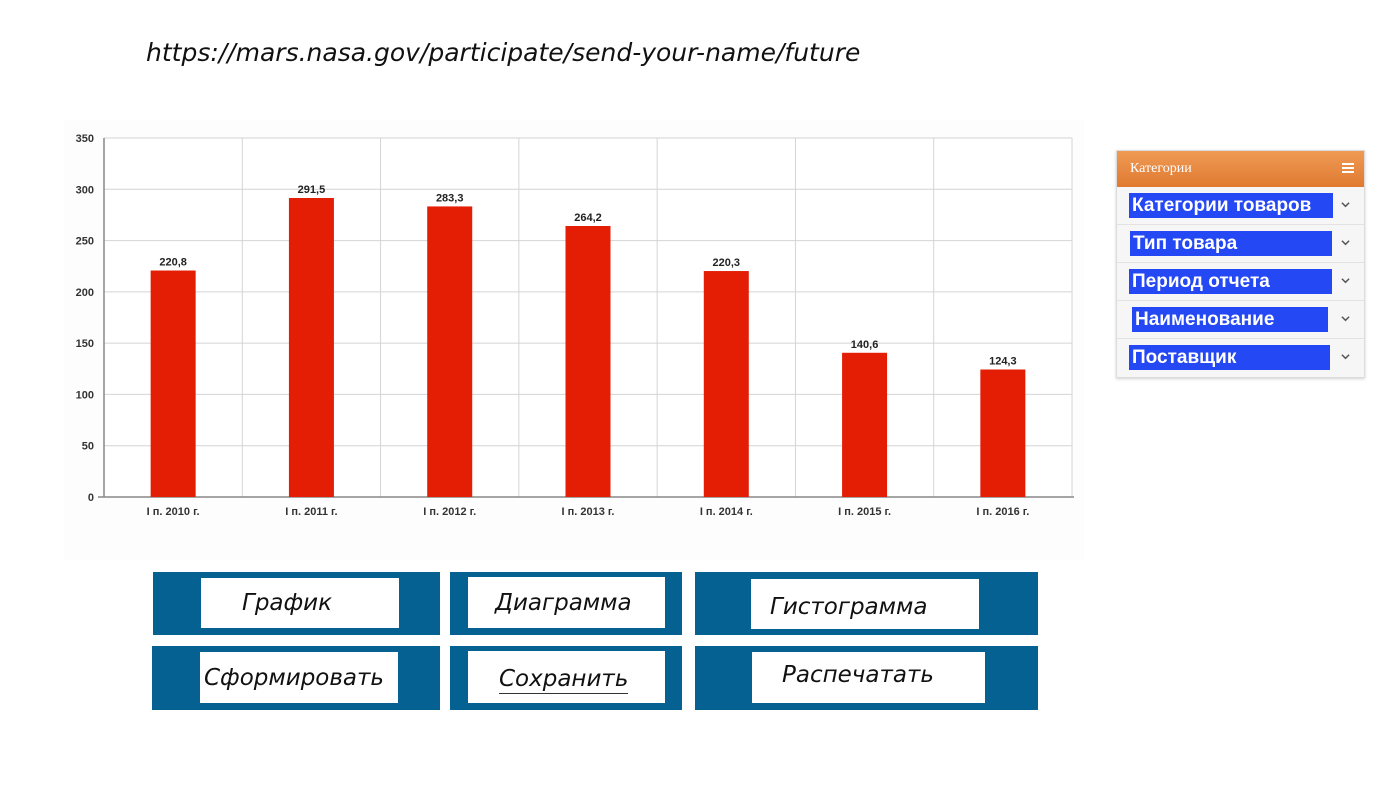  Describe the element at coordinates (865, 345) in the screenshot. I see `data-label: 140,6` at that location.